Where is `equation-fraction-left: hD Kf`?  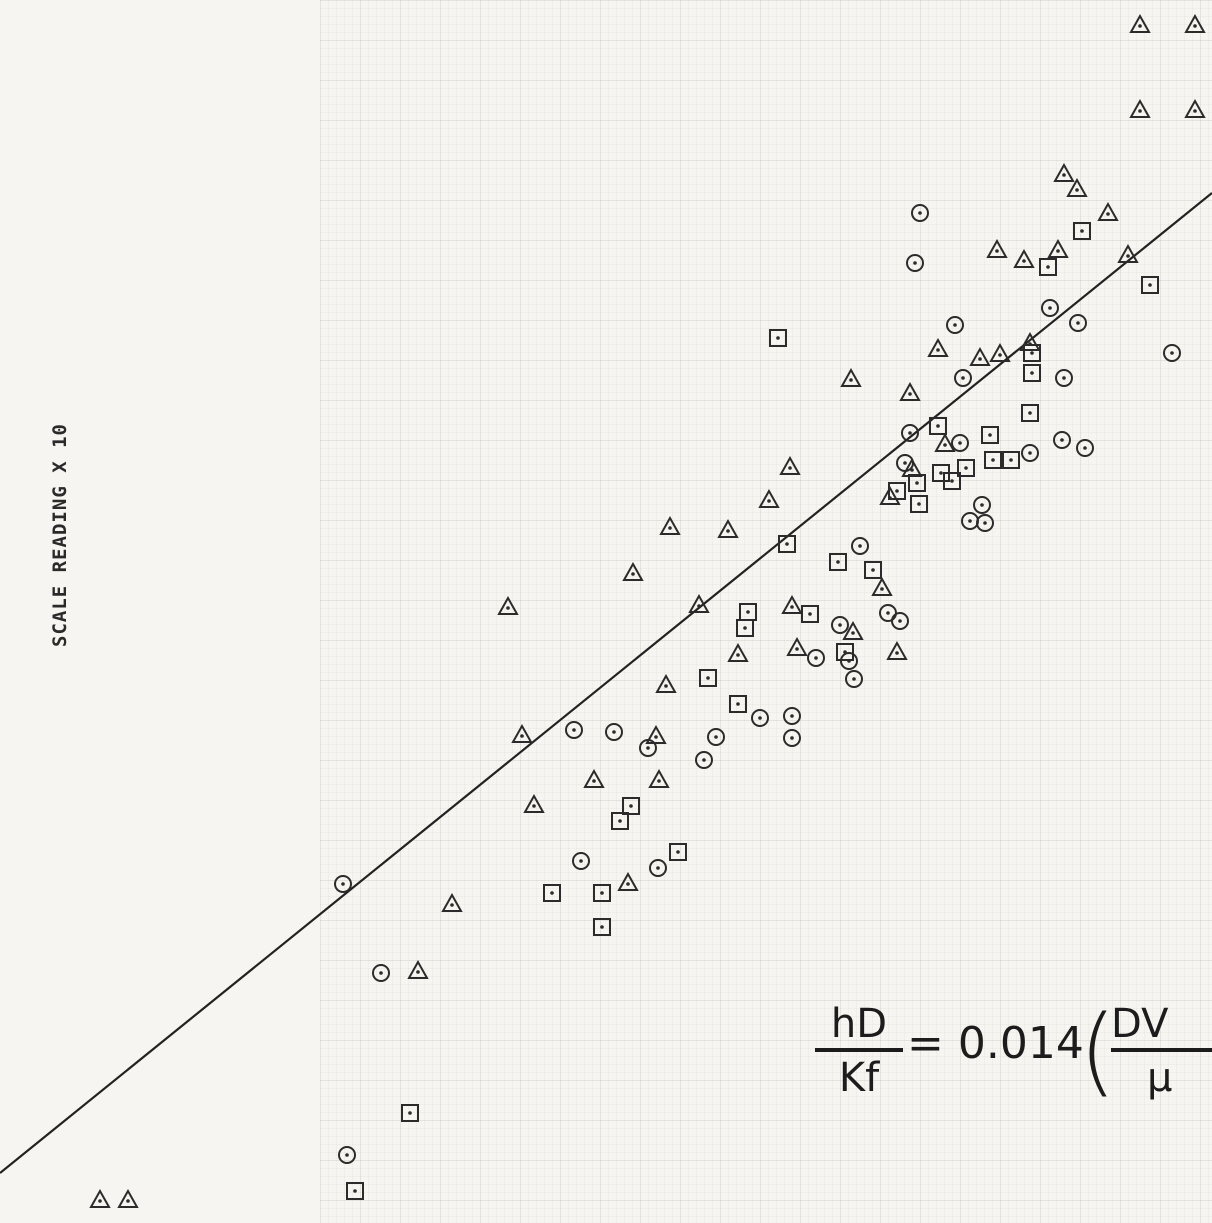 equation-fraction-left: hD Kf is located at coordinates (859, 1052).